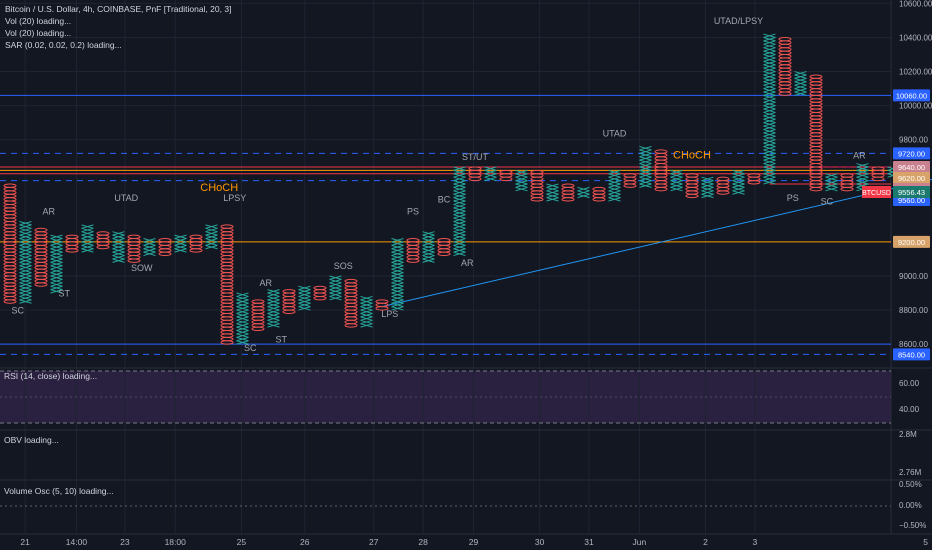 This screenshot has height=550, width=932. I want to click on price-tick-label: 10400.00, so click(915, 37).